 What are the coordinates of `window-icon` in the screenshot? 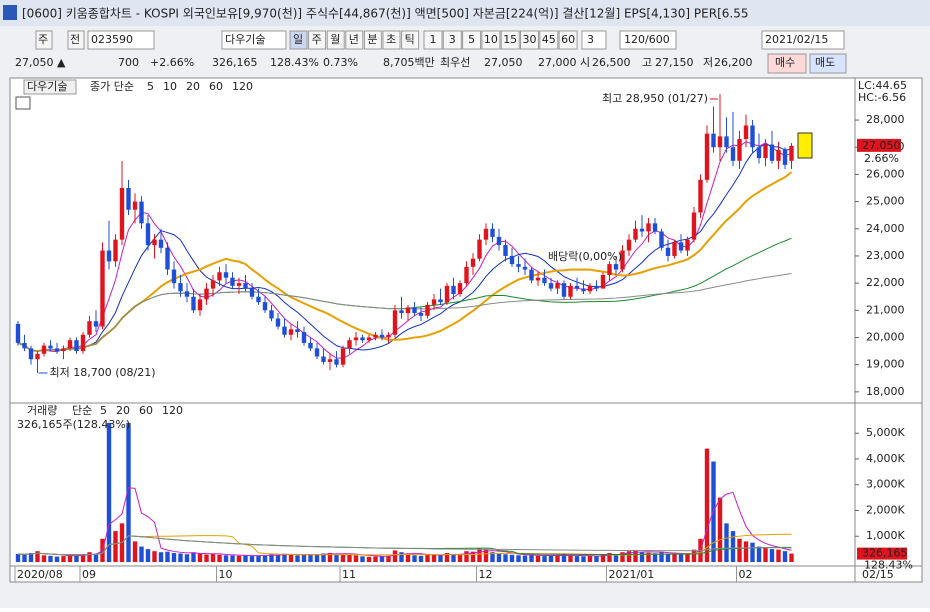 It's located at (10, 12).